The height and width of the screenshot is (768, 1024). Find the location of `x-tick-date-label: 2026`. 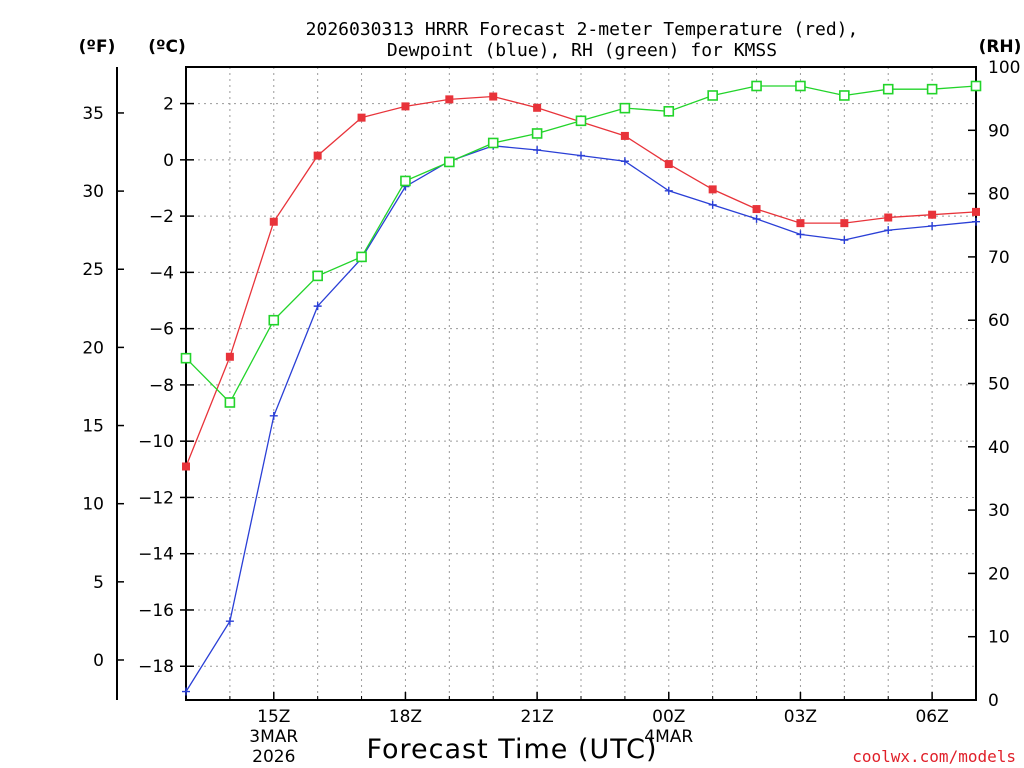

x-tick-date-label: 2026 is located at coordinates (273, 757).